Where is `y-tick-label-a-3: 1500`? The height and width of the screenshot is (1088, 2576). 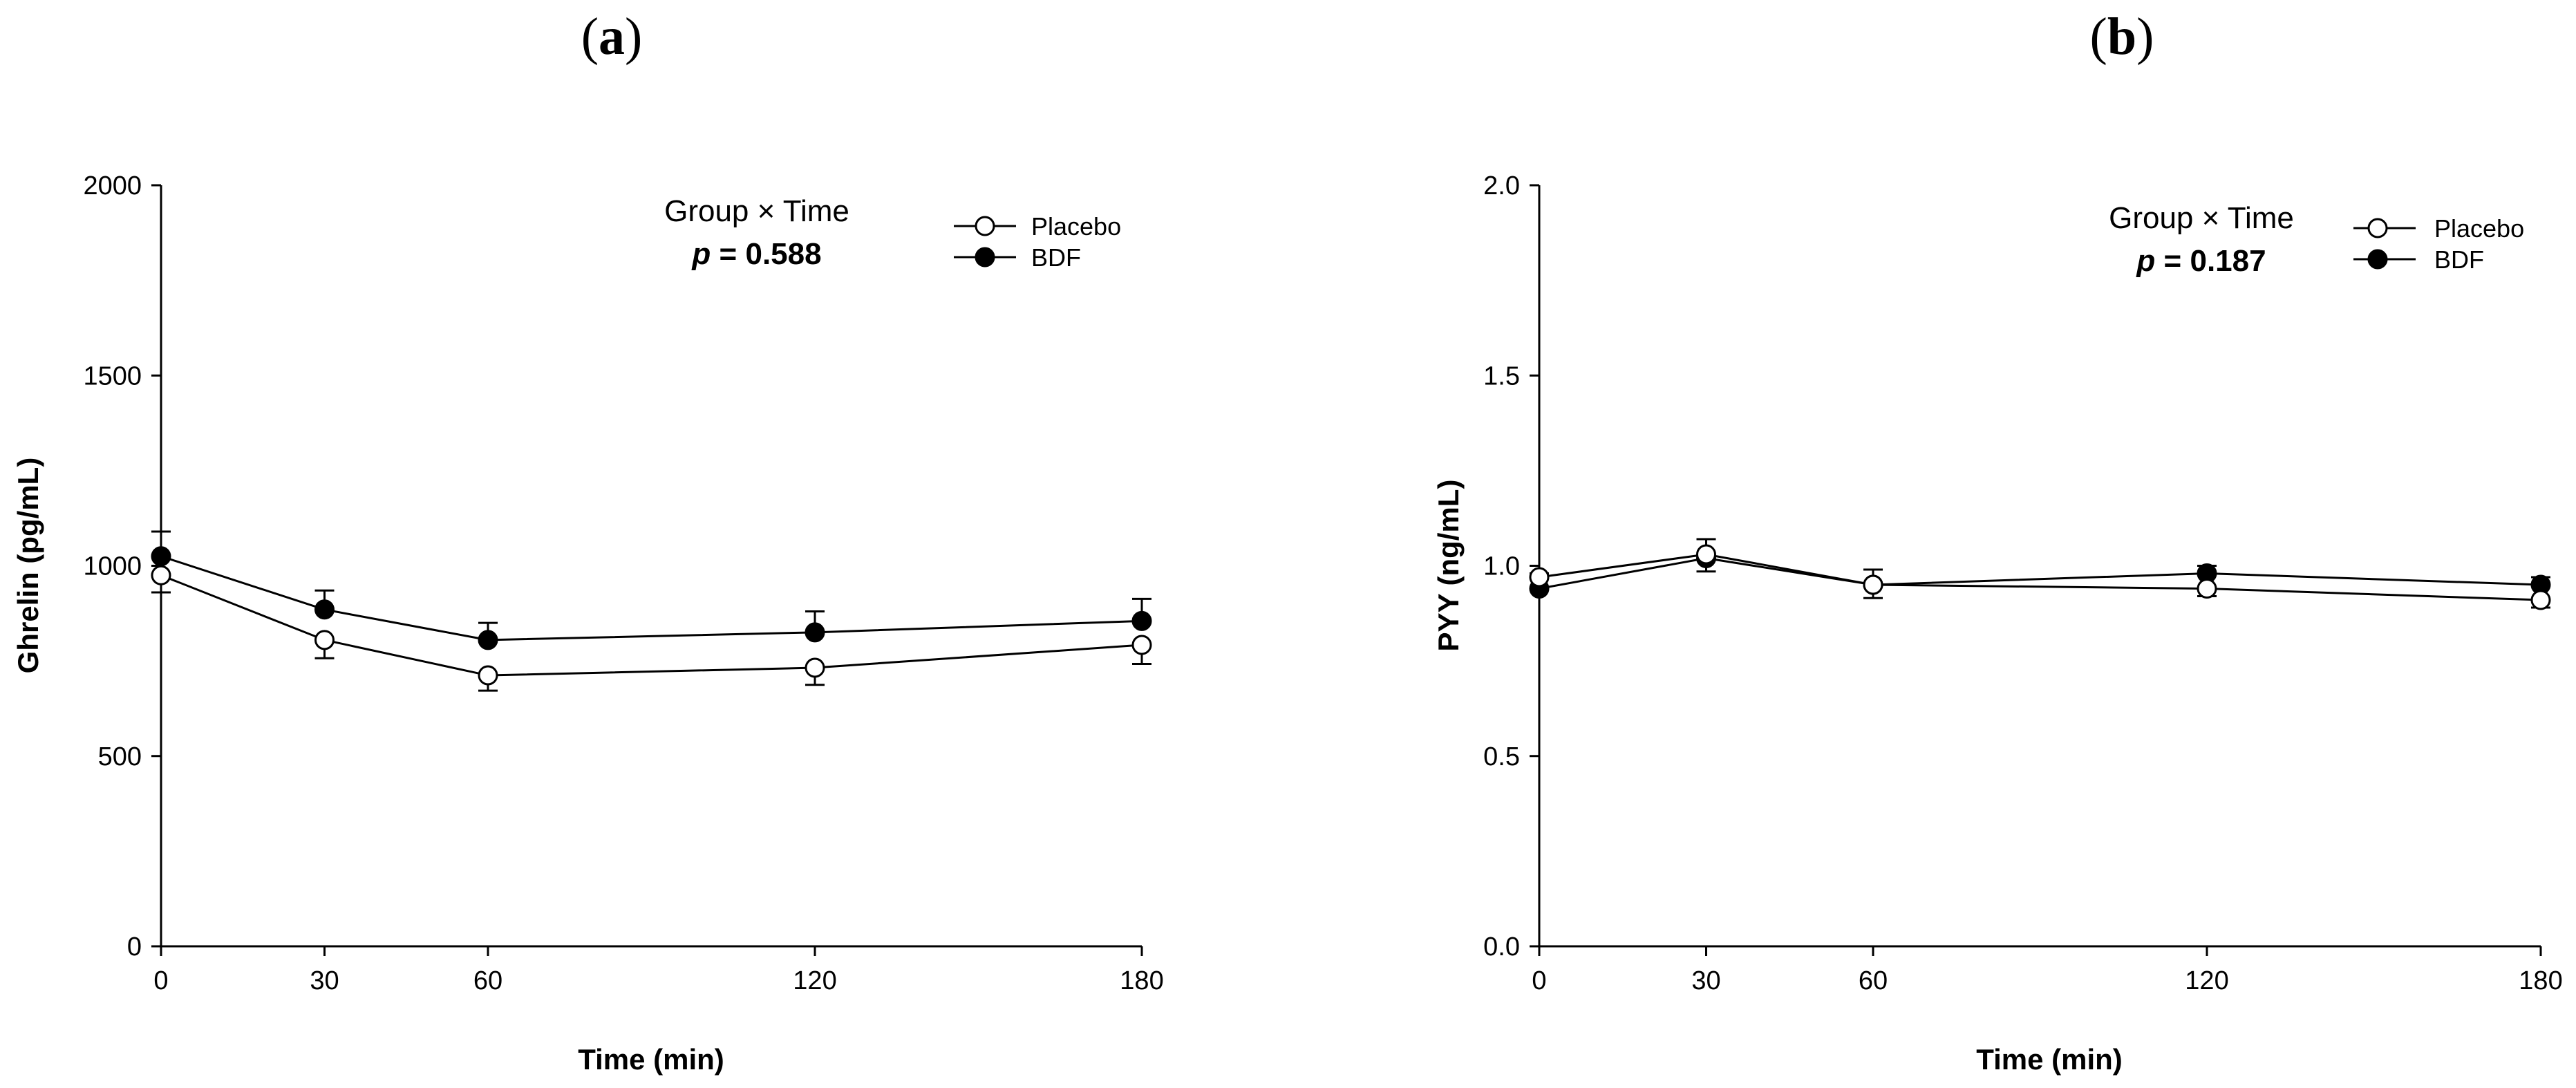
y-tick-label-a-3: 1500 is located at coordinates (112, 376).